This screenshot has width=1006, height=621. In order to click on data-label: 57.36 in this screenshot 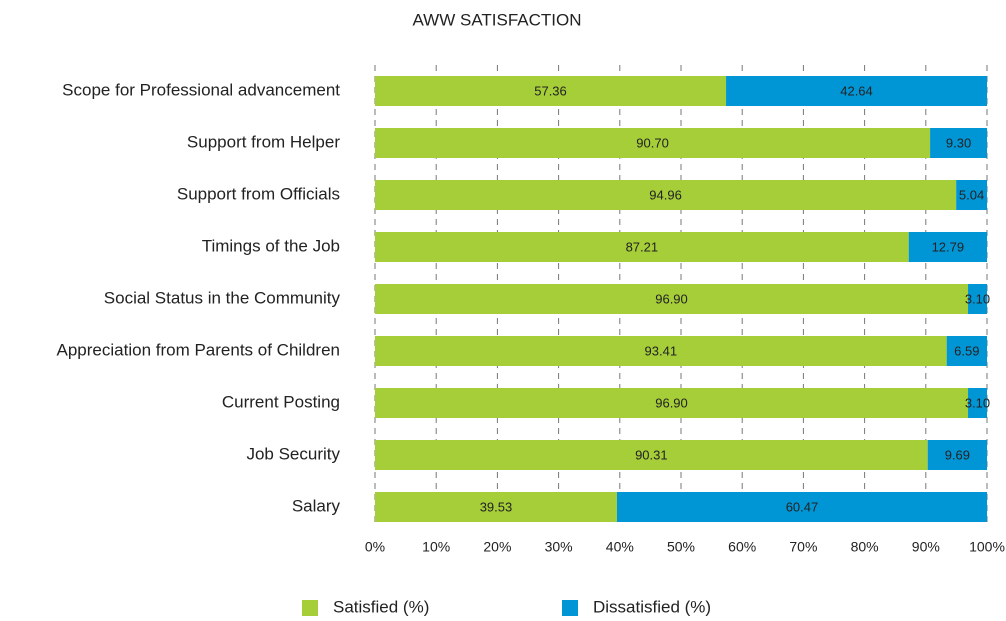, I will do `click(550, 90)`.